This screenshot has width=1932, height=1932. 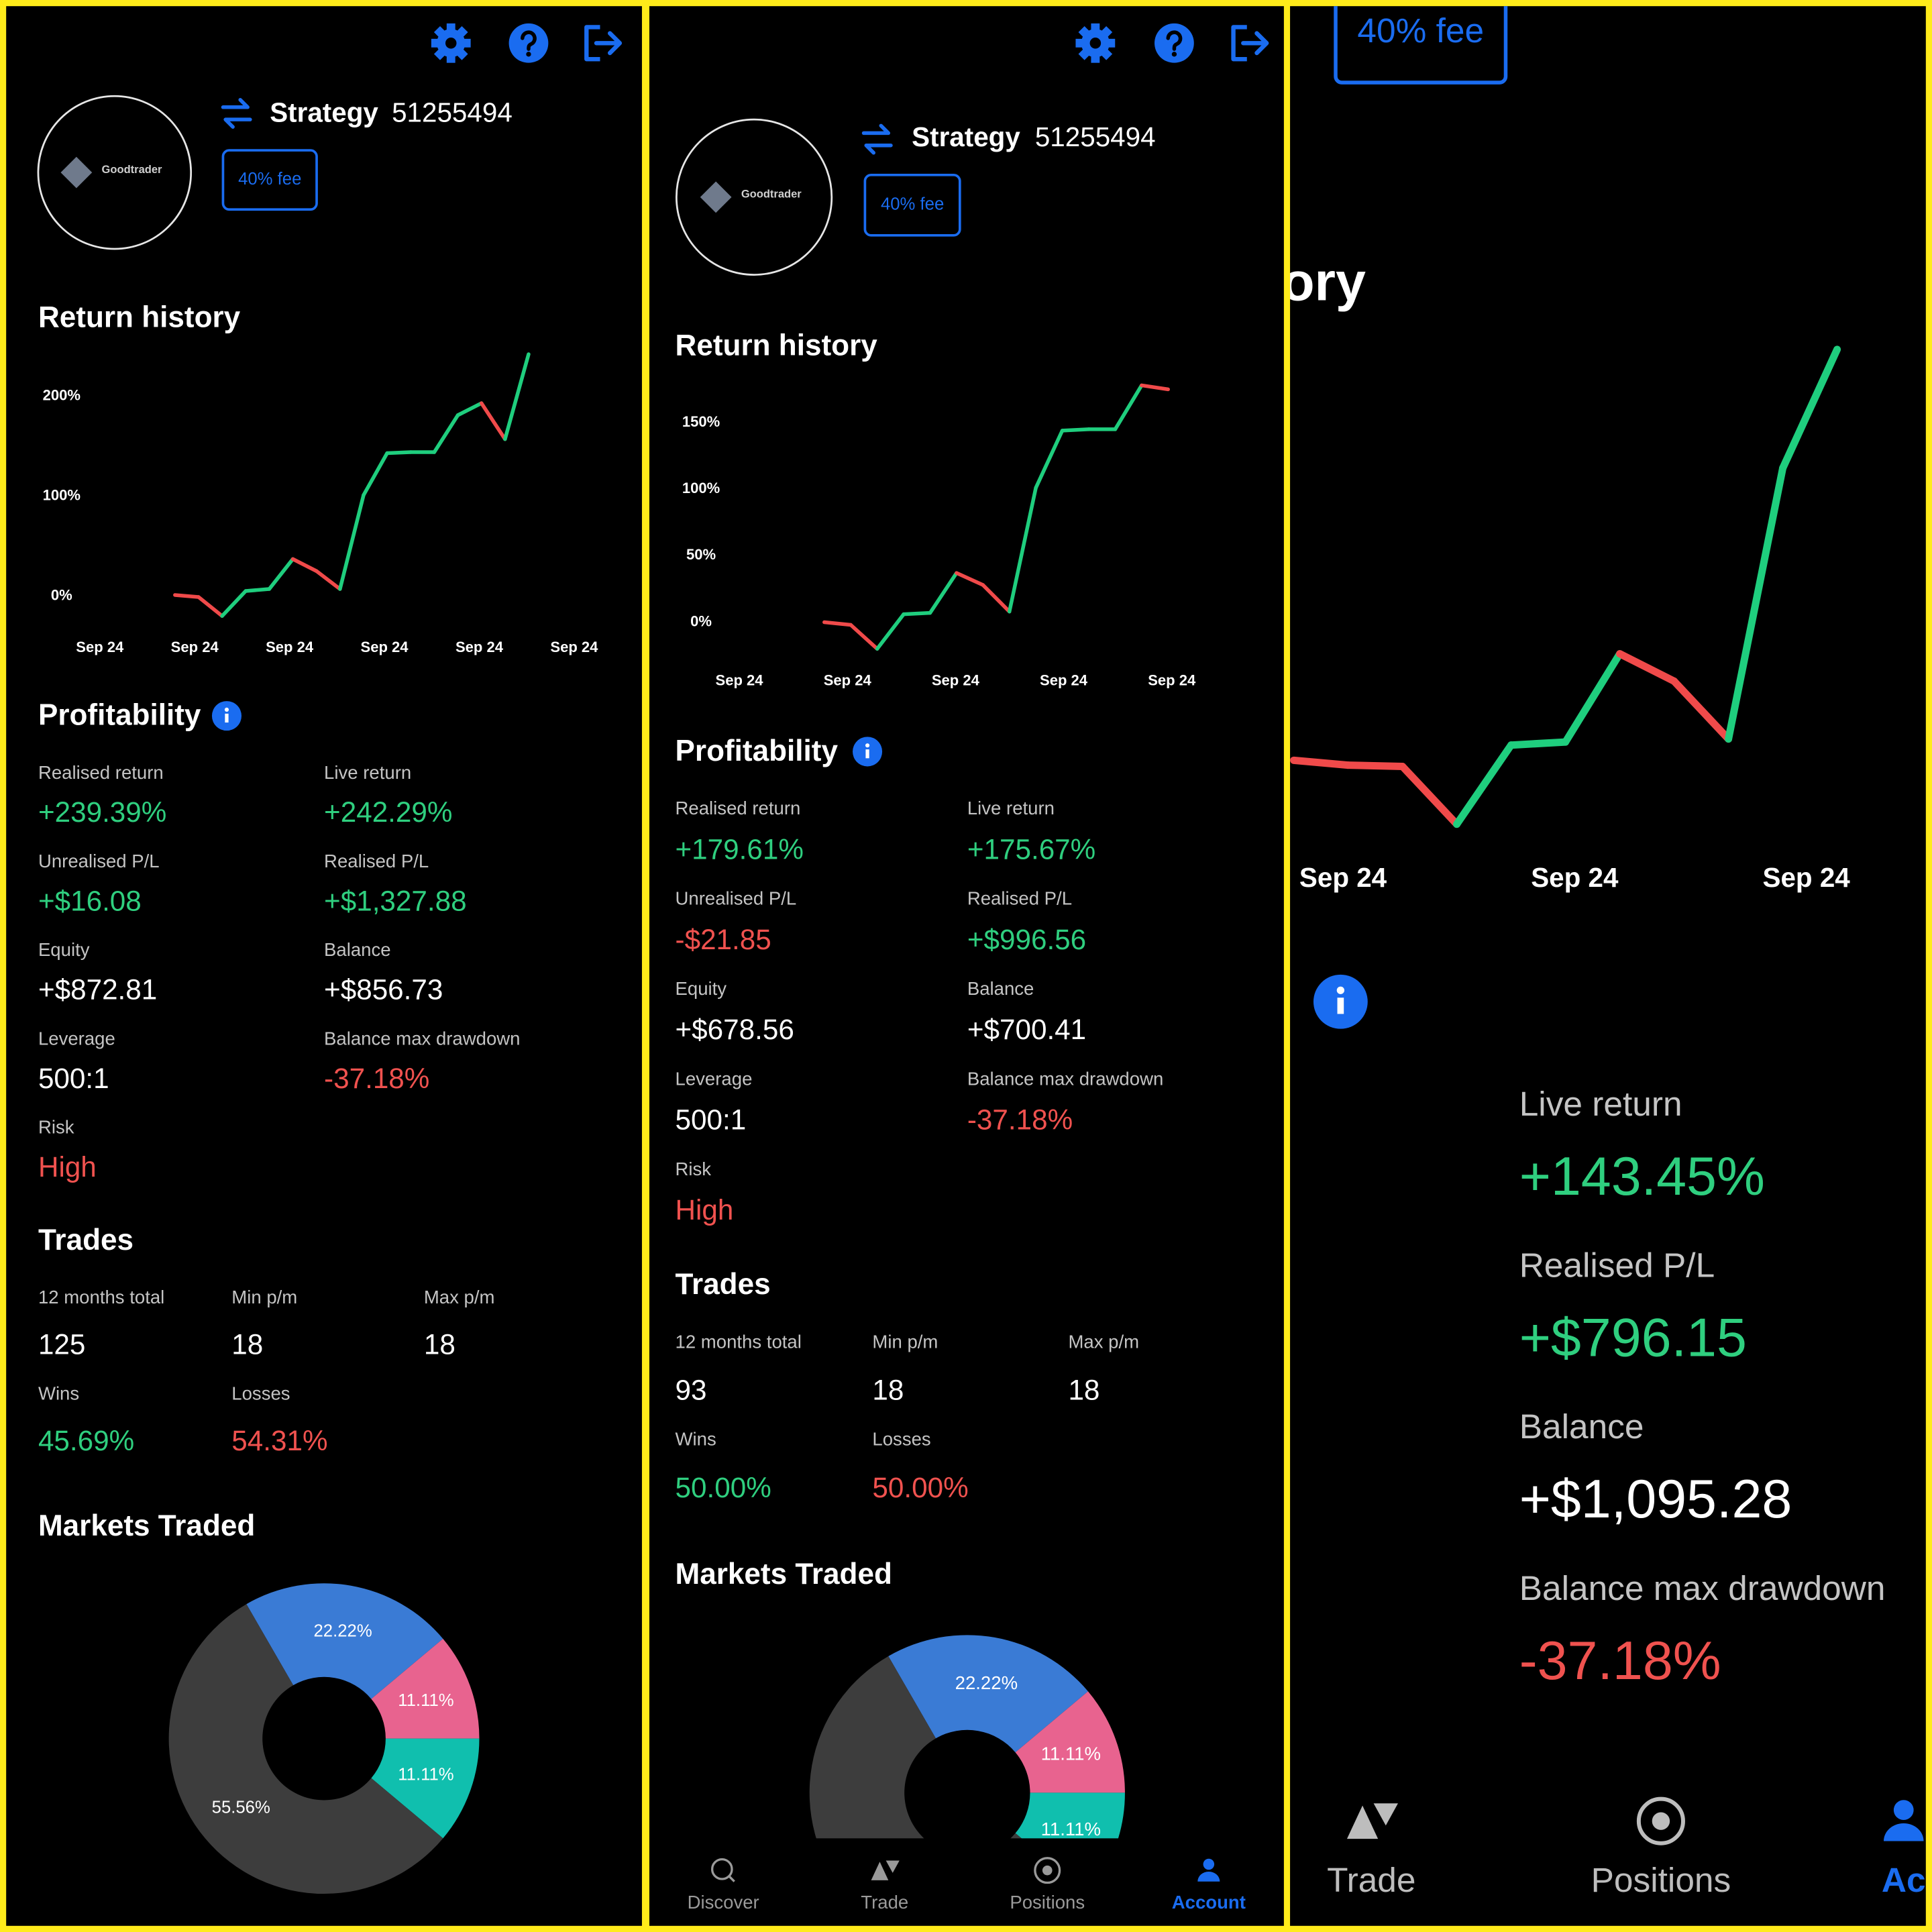 What do you see at coordinates (784, 1574) in the screenshot?
I see `section-title: Markets Traded` at bounding box center [784, 1574].